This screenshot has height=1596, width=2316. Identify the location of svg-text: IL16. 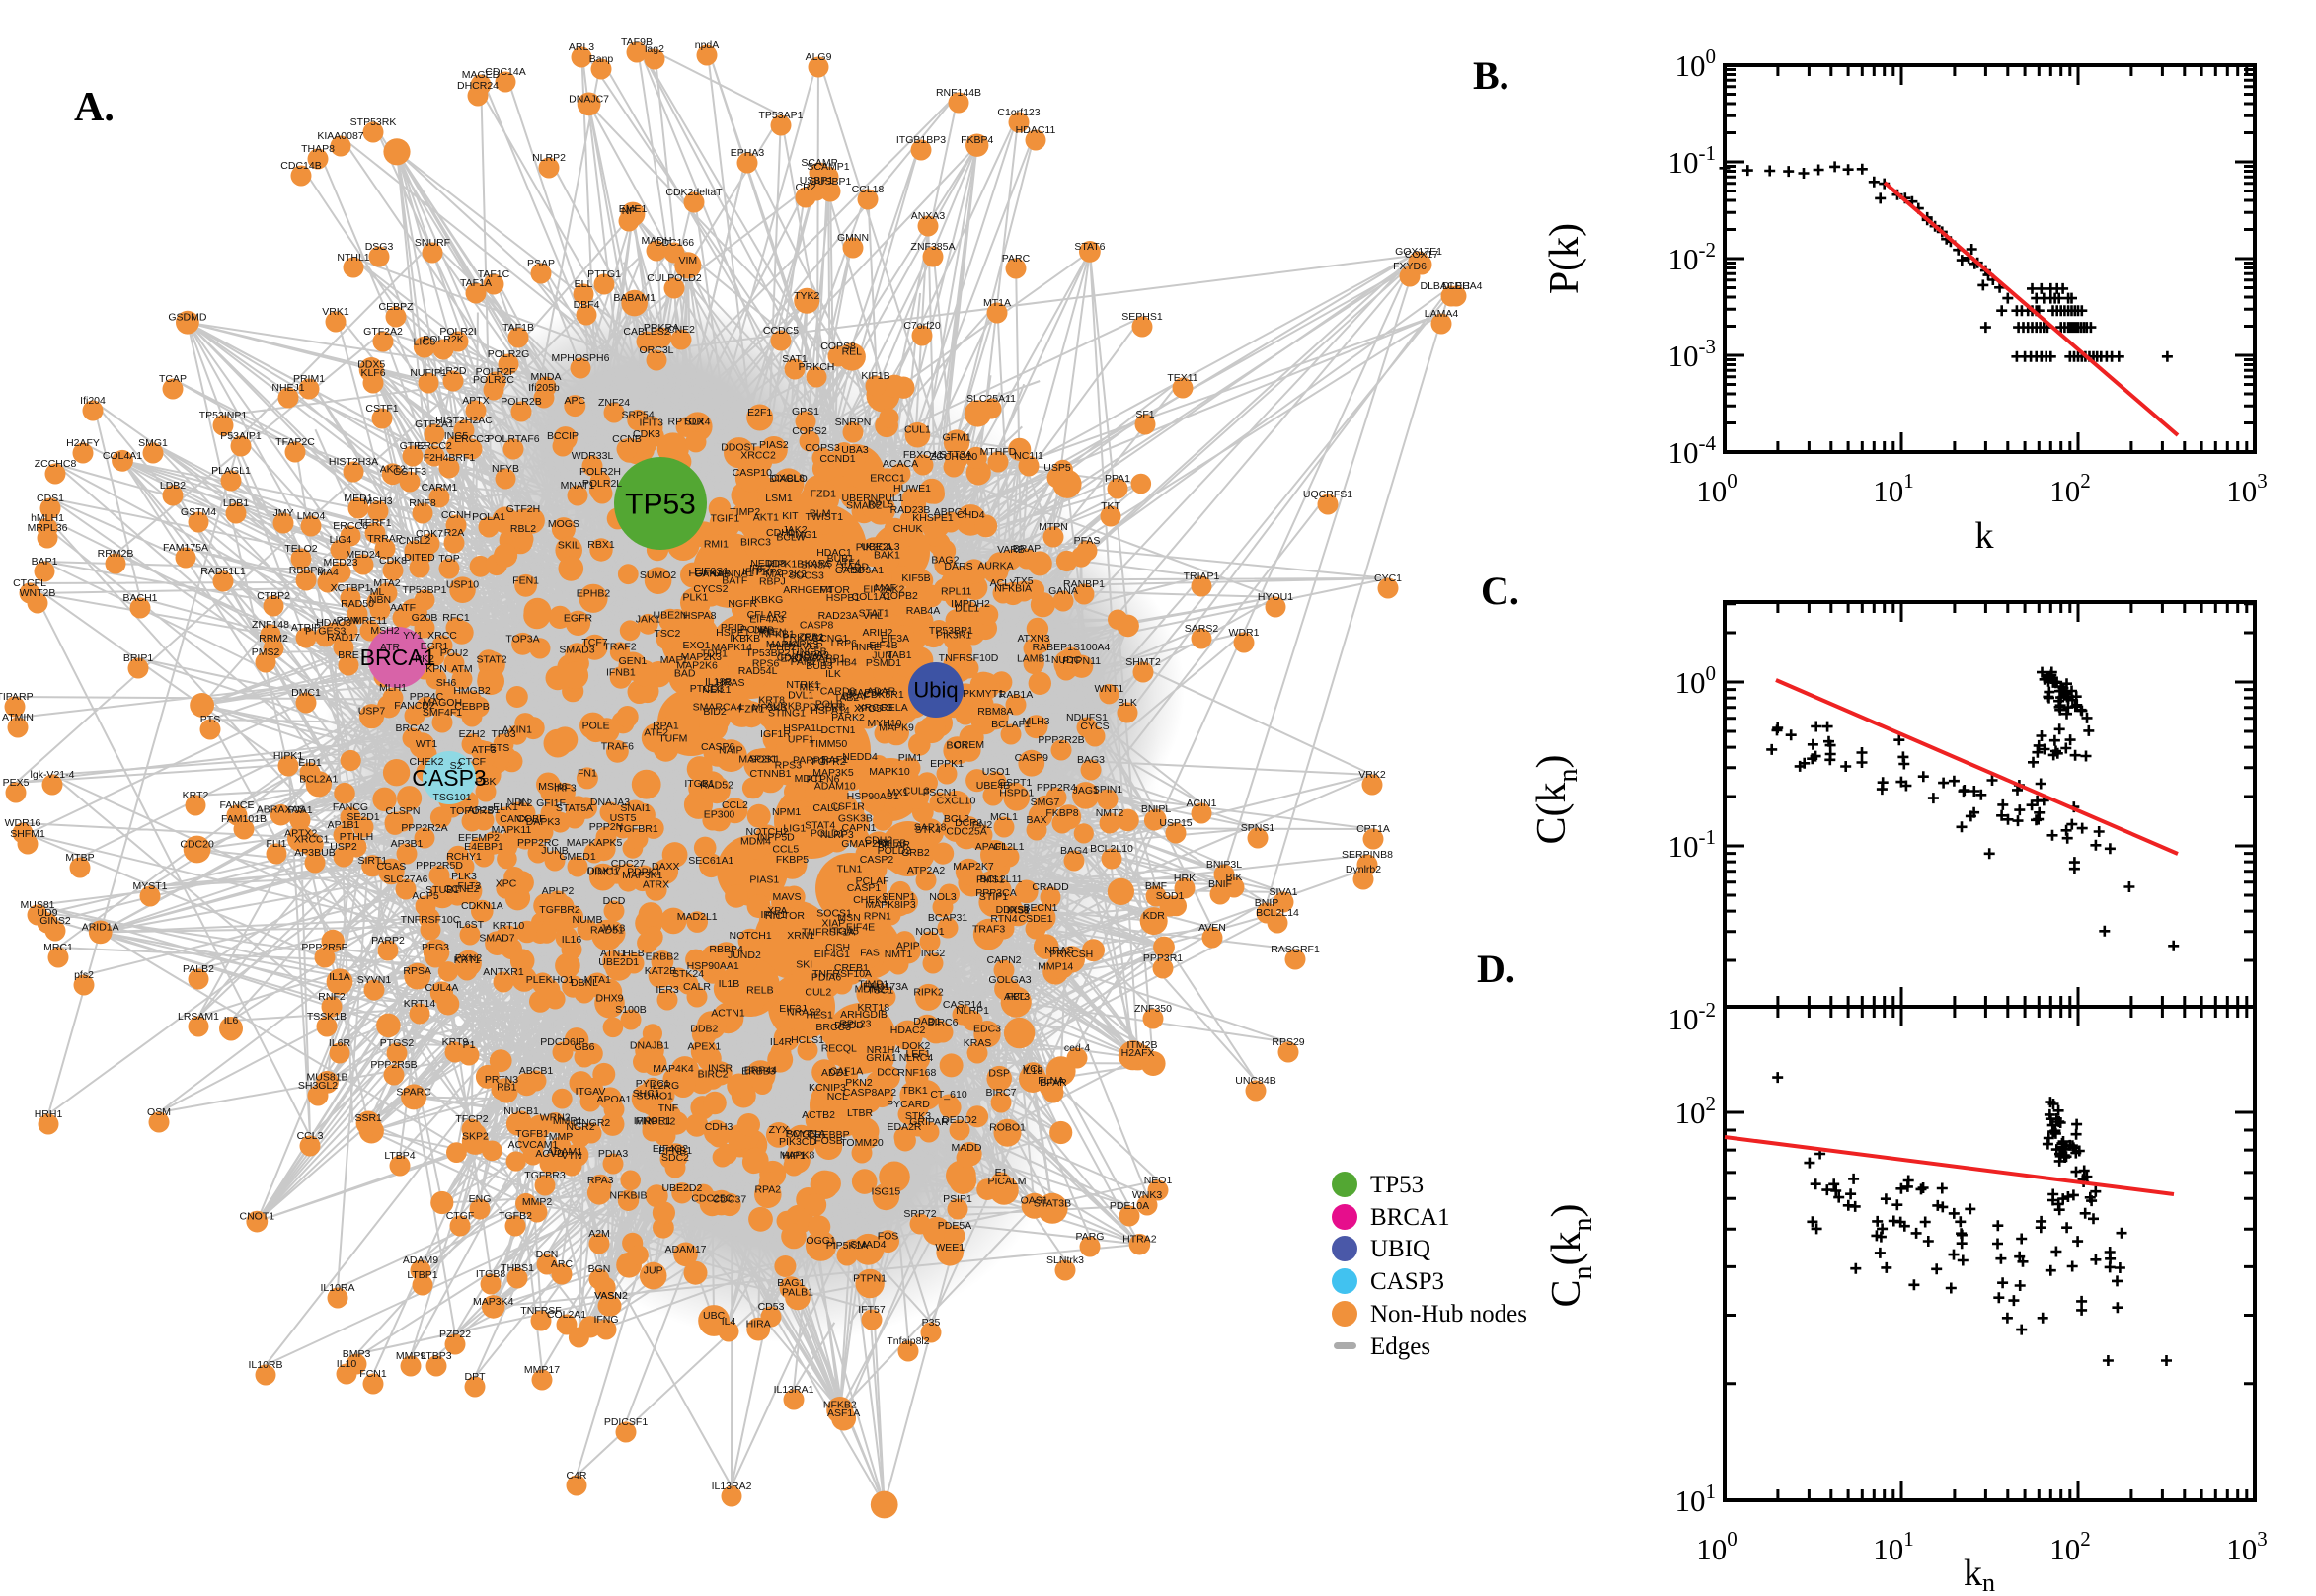
(572, 940).